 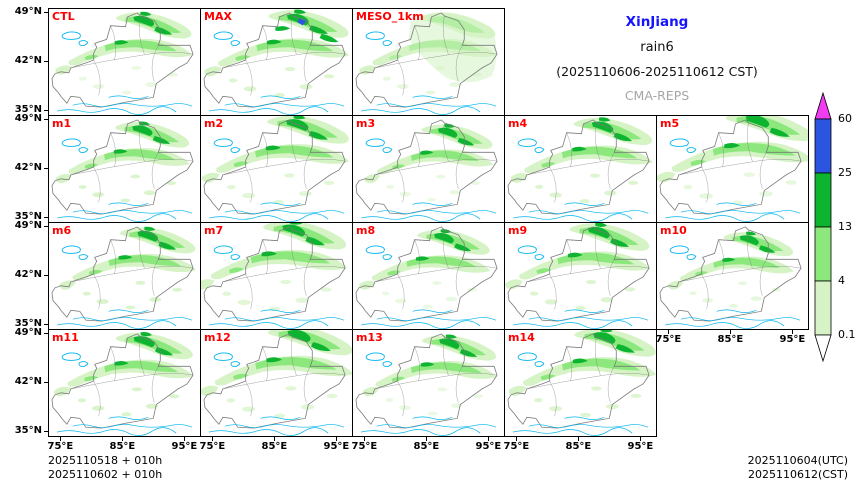 What do you see at coordinates (62, 230) in the screenshot?
I see `panel-label: m6` at bounding box center [62, 230].